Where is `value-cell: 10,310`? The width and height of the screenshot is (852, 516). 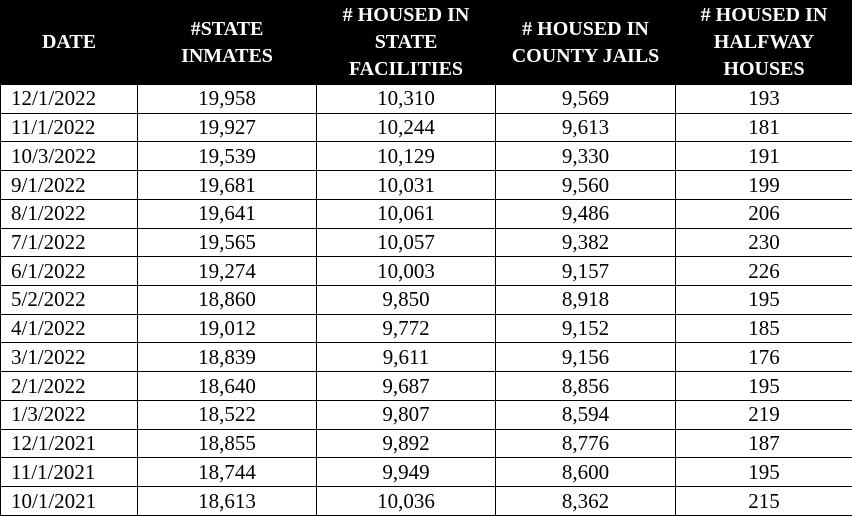
value-cell: 10,310 is located at coordinates (406, 99).